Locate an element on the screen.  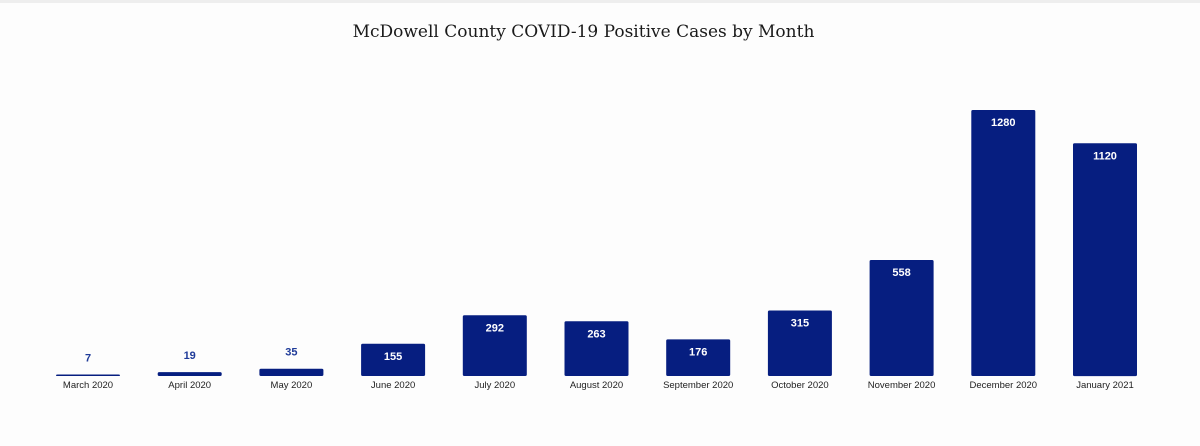
top-divider is located at coordinates (600, 1).